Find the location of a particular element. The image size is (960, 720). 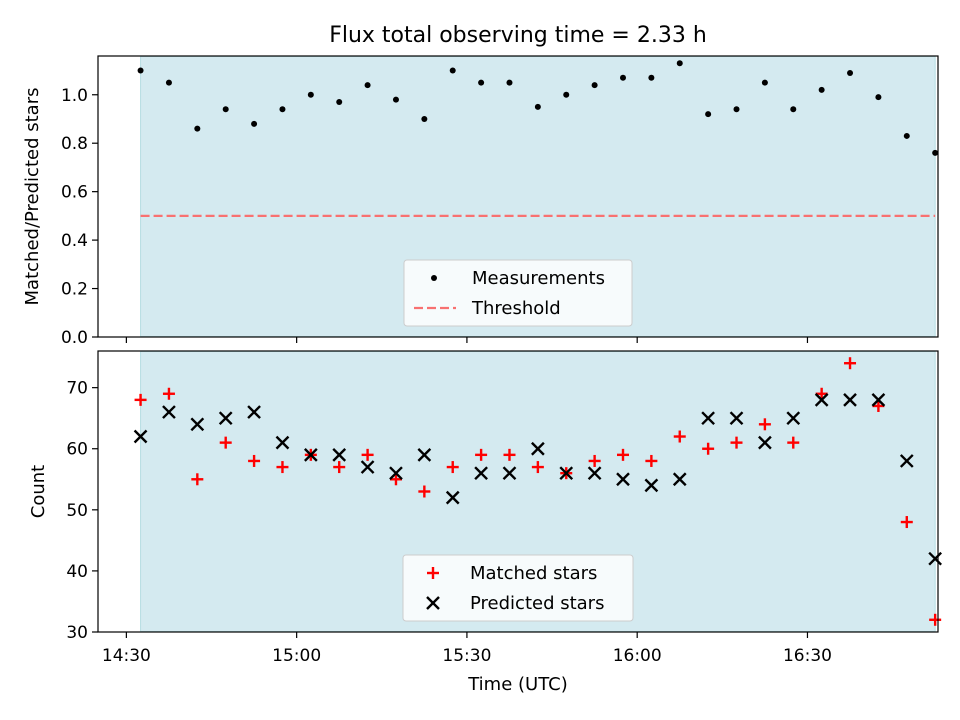

bottom-ytick-label: 30 is located at coordinates (77, 633).